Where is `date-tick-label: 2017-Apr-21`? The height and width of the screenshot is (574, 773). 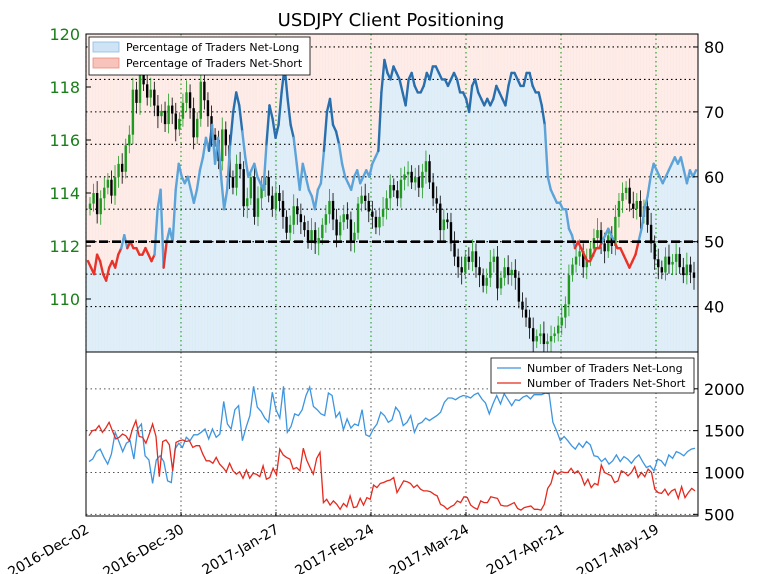 date-tick-label: 2017-Apr-21 is located at coordinates (525, 548).